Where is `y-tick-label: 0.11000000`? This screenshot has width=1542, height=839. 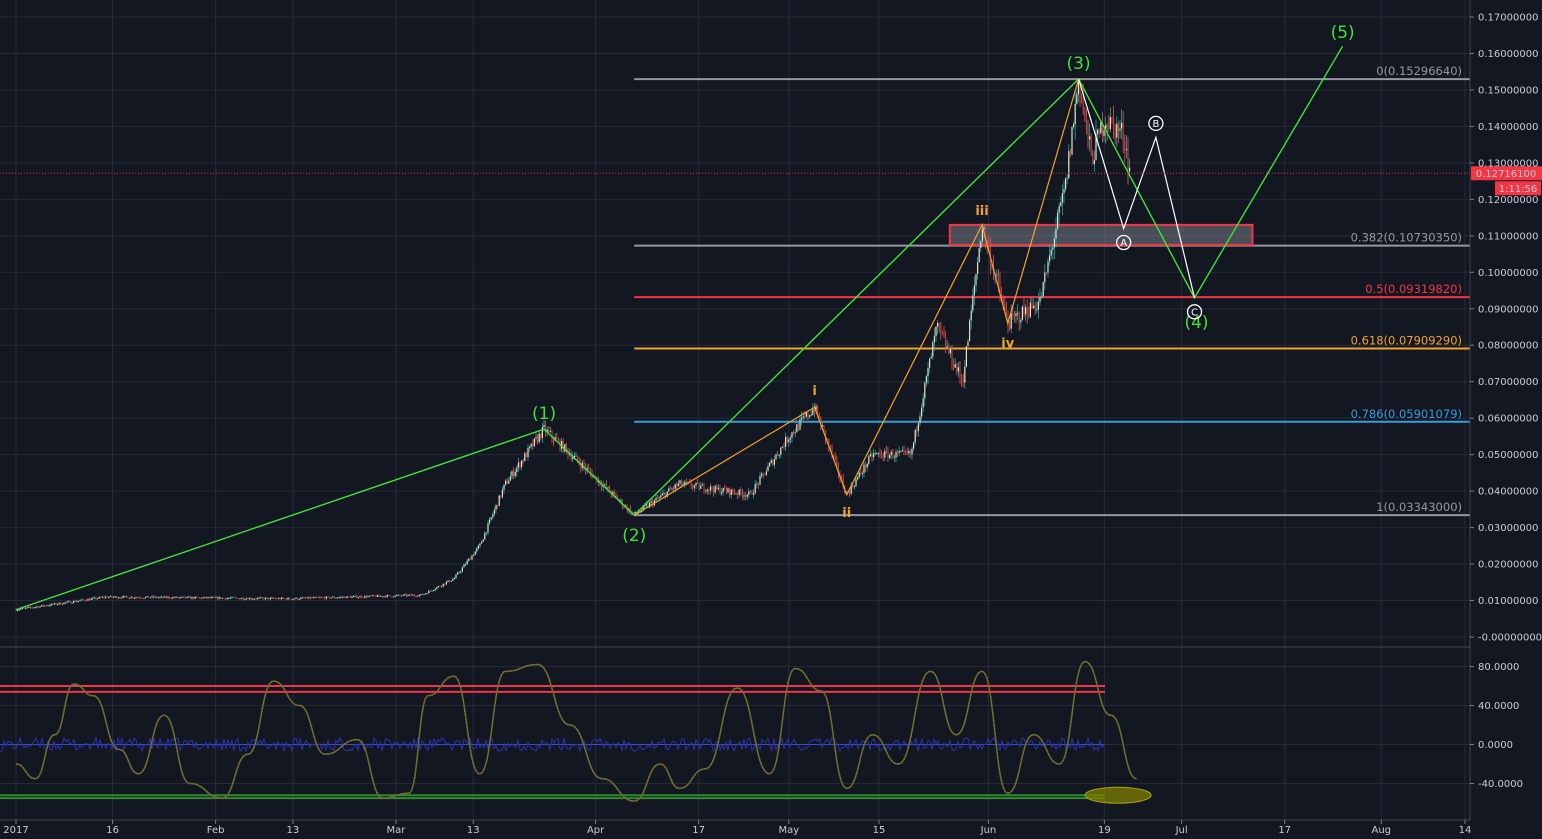
y-tick-label: 0.11000000 is located at coordinates (1508, 236).